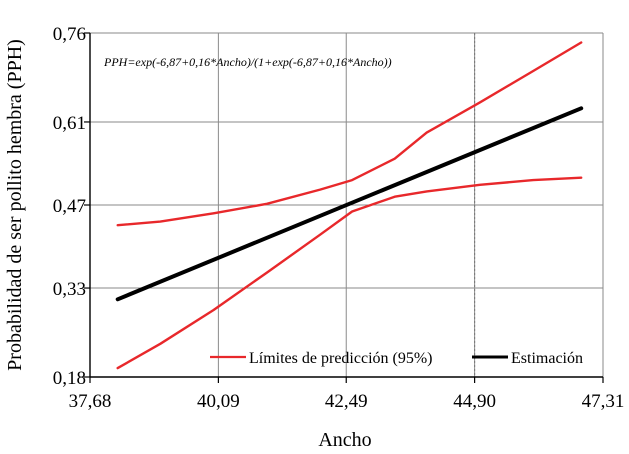  I want to click on y-tick-label-2: 0,47, so click(69, 206).